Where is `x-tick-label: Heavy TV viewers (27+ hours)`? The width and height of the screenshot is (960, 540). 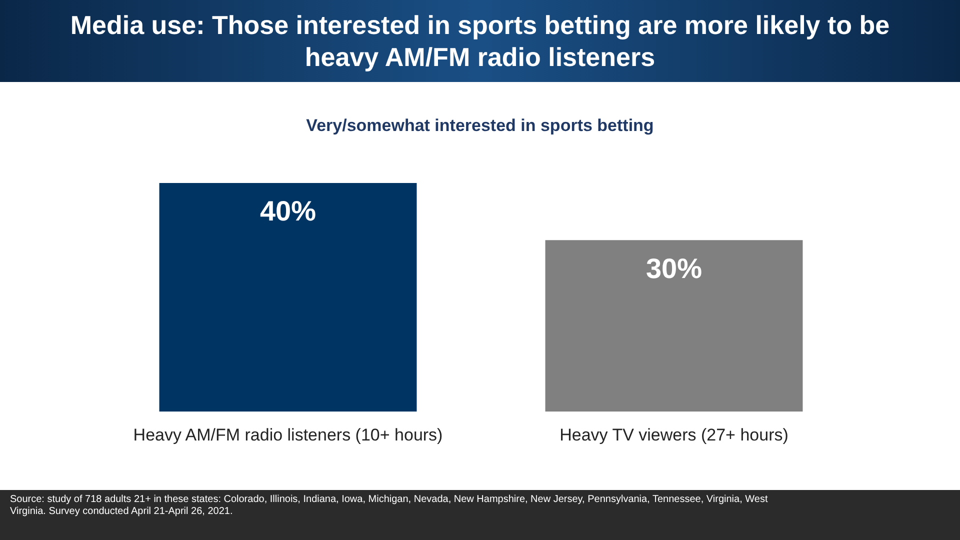
x-tick-label: Heavy TV viewers (27+ hours) is located at coordinates (674, 434).